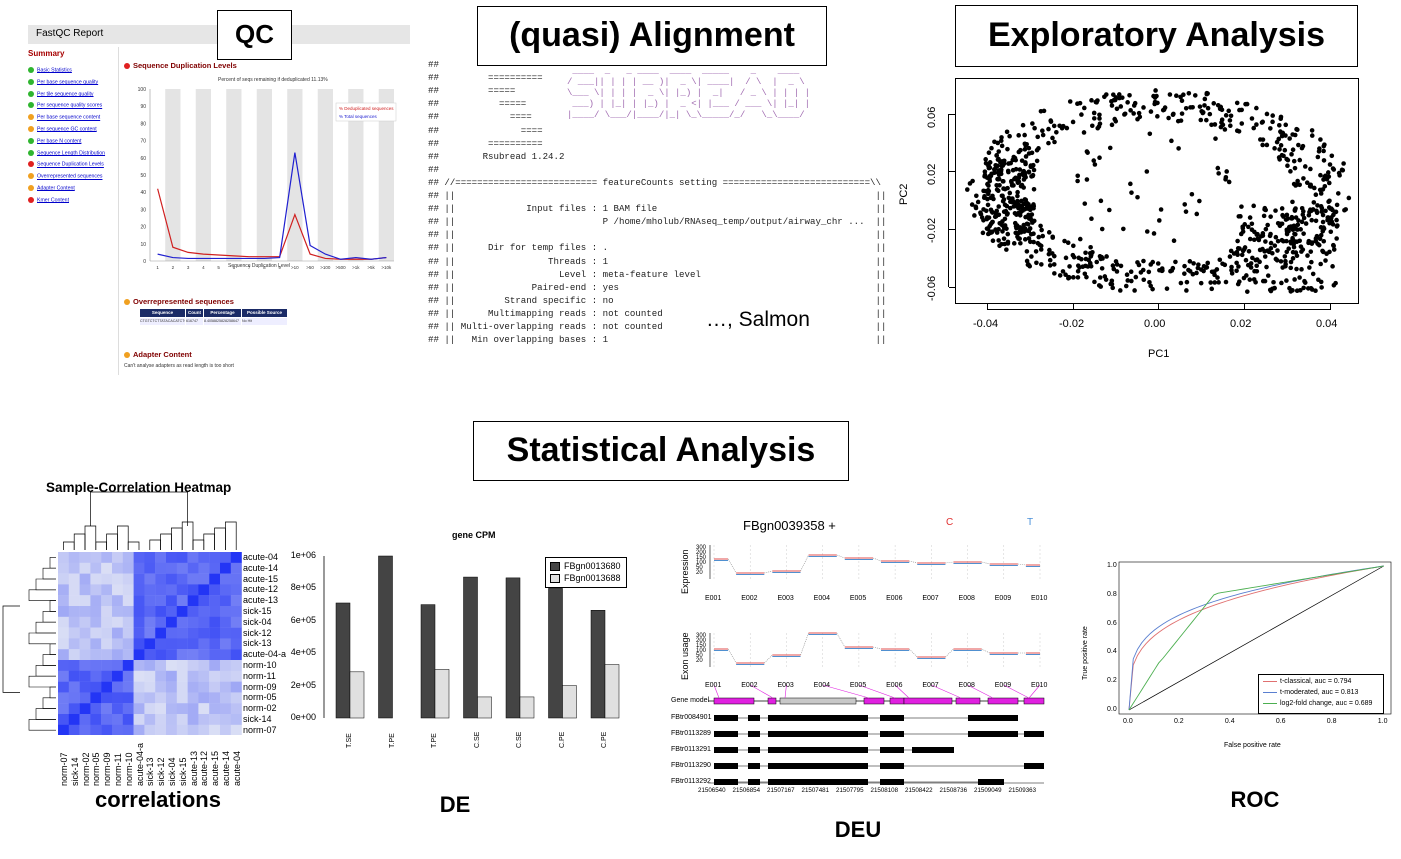 The height and width of the screenshot is (859, 1401). Describe the element at coordinates (65, 176) in the screenshot. I see `fastqc-module-link: Overrepresented sequences` at that location.